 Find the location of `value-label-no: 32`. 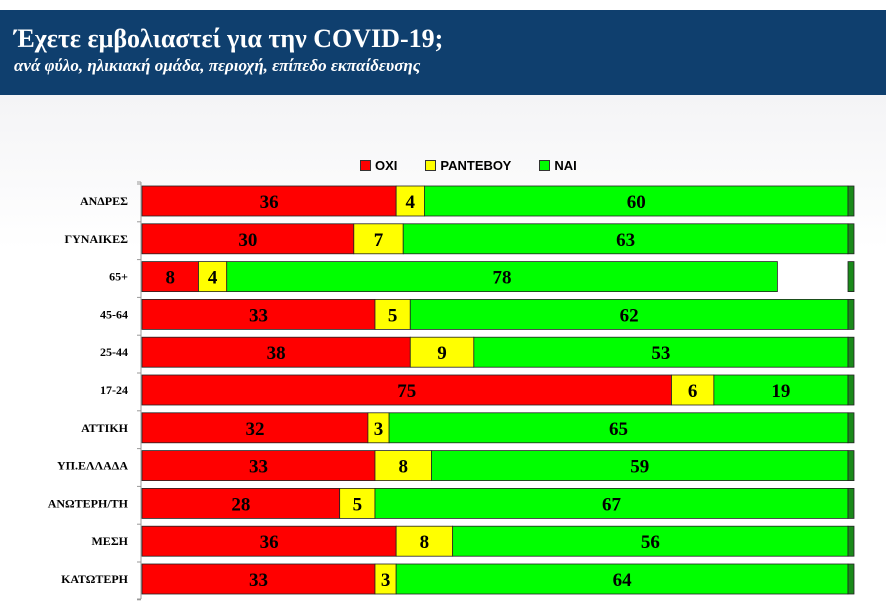

value-label-no: 32 is located at coordinates (254, 429).